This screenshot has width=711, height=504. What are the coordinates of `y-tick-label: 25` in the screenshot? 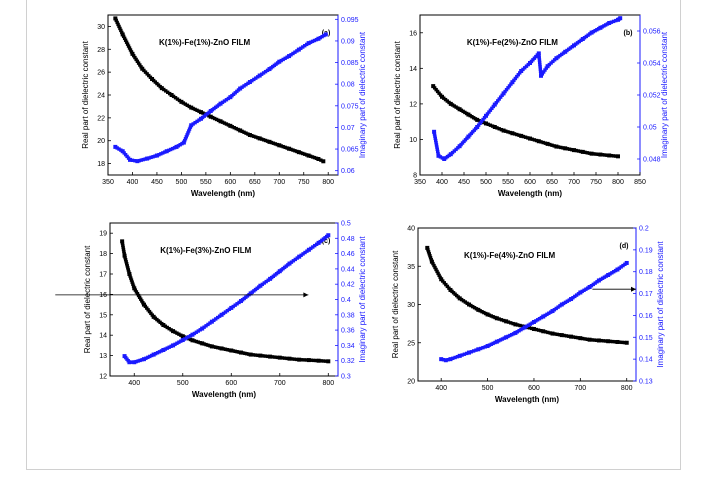 It's located at (411, 343).